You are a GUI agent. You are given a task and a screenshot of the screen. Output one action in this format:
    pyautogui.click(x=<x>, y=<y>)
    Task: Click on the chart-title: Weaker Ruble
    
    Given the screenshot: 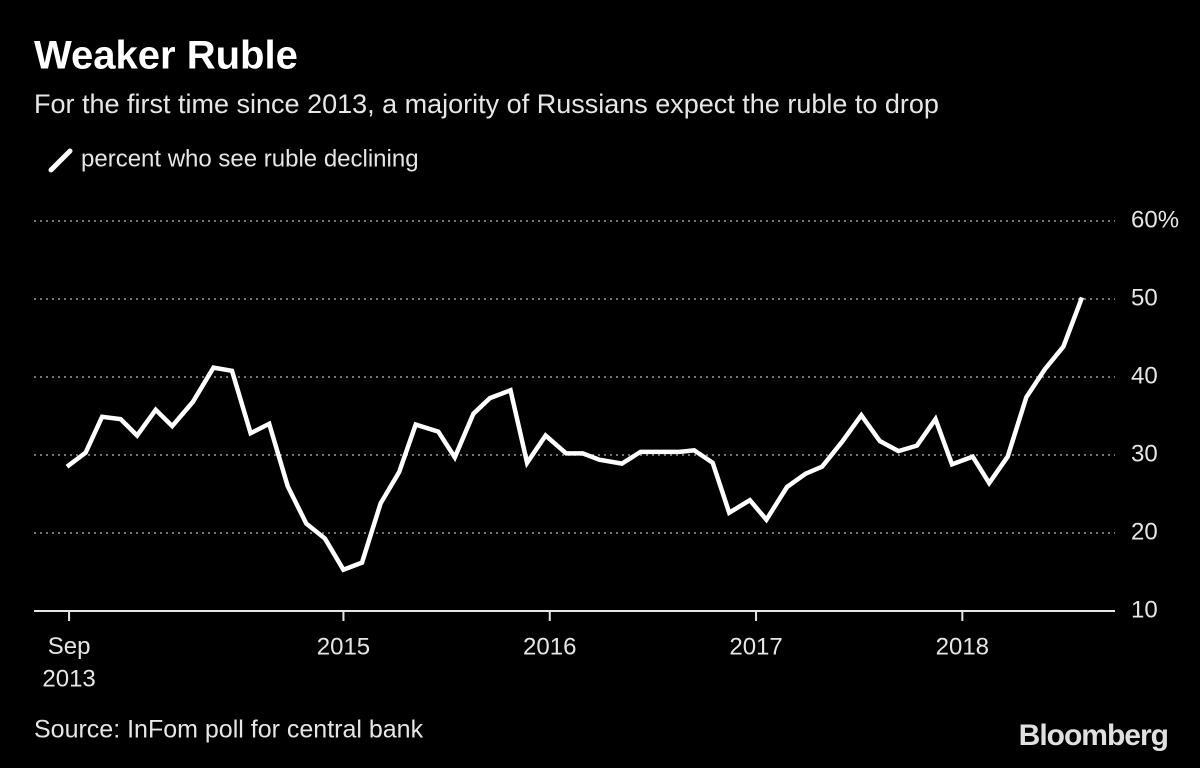 What is the action you would take?
    pyautogui.click(x=166, y=56)
    